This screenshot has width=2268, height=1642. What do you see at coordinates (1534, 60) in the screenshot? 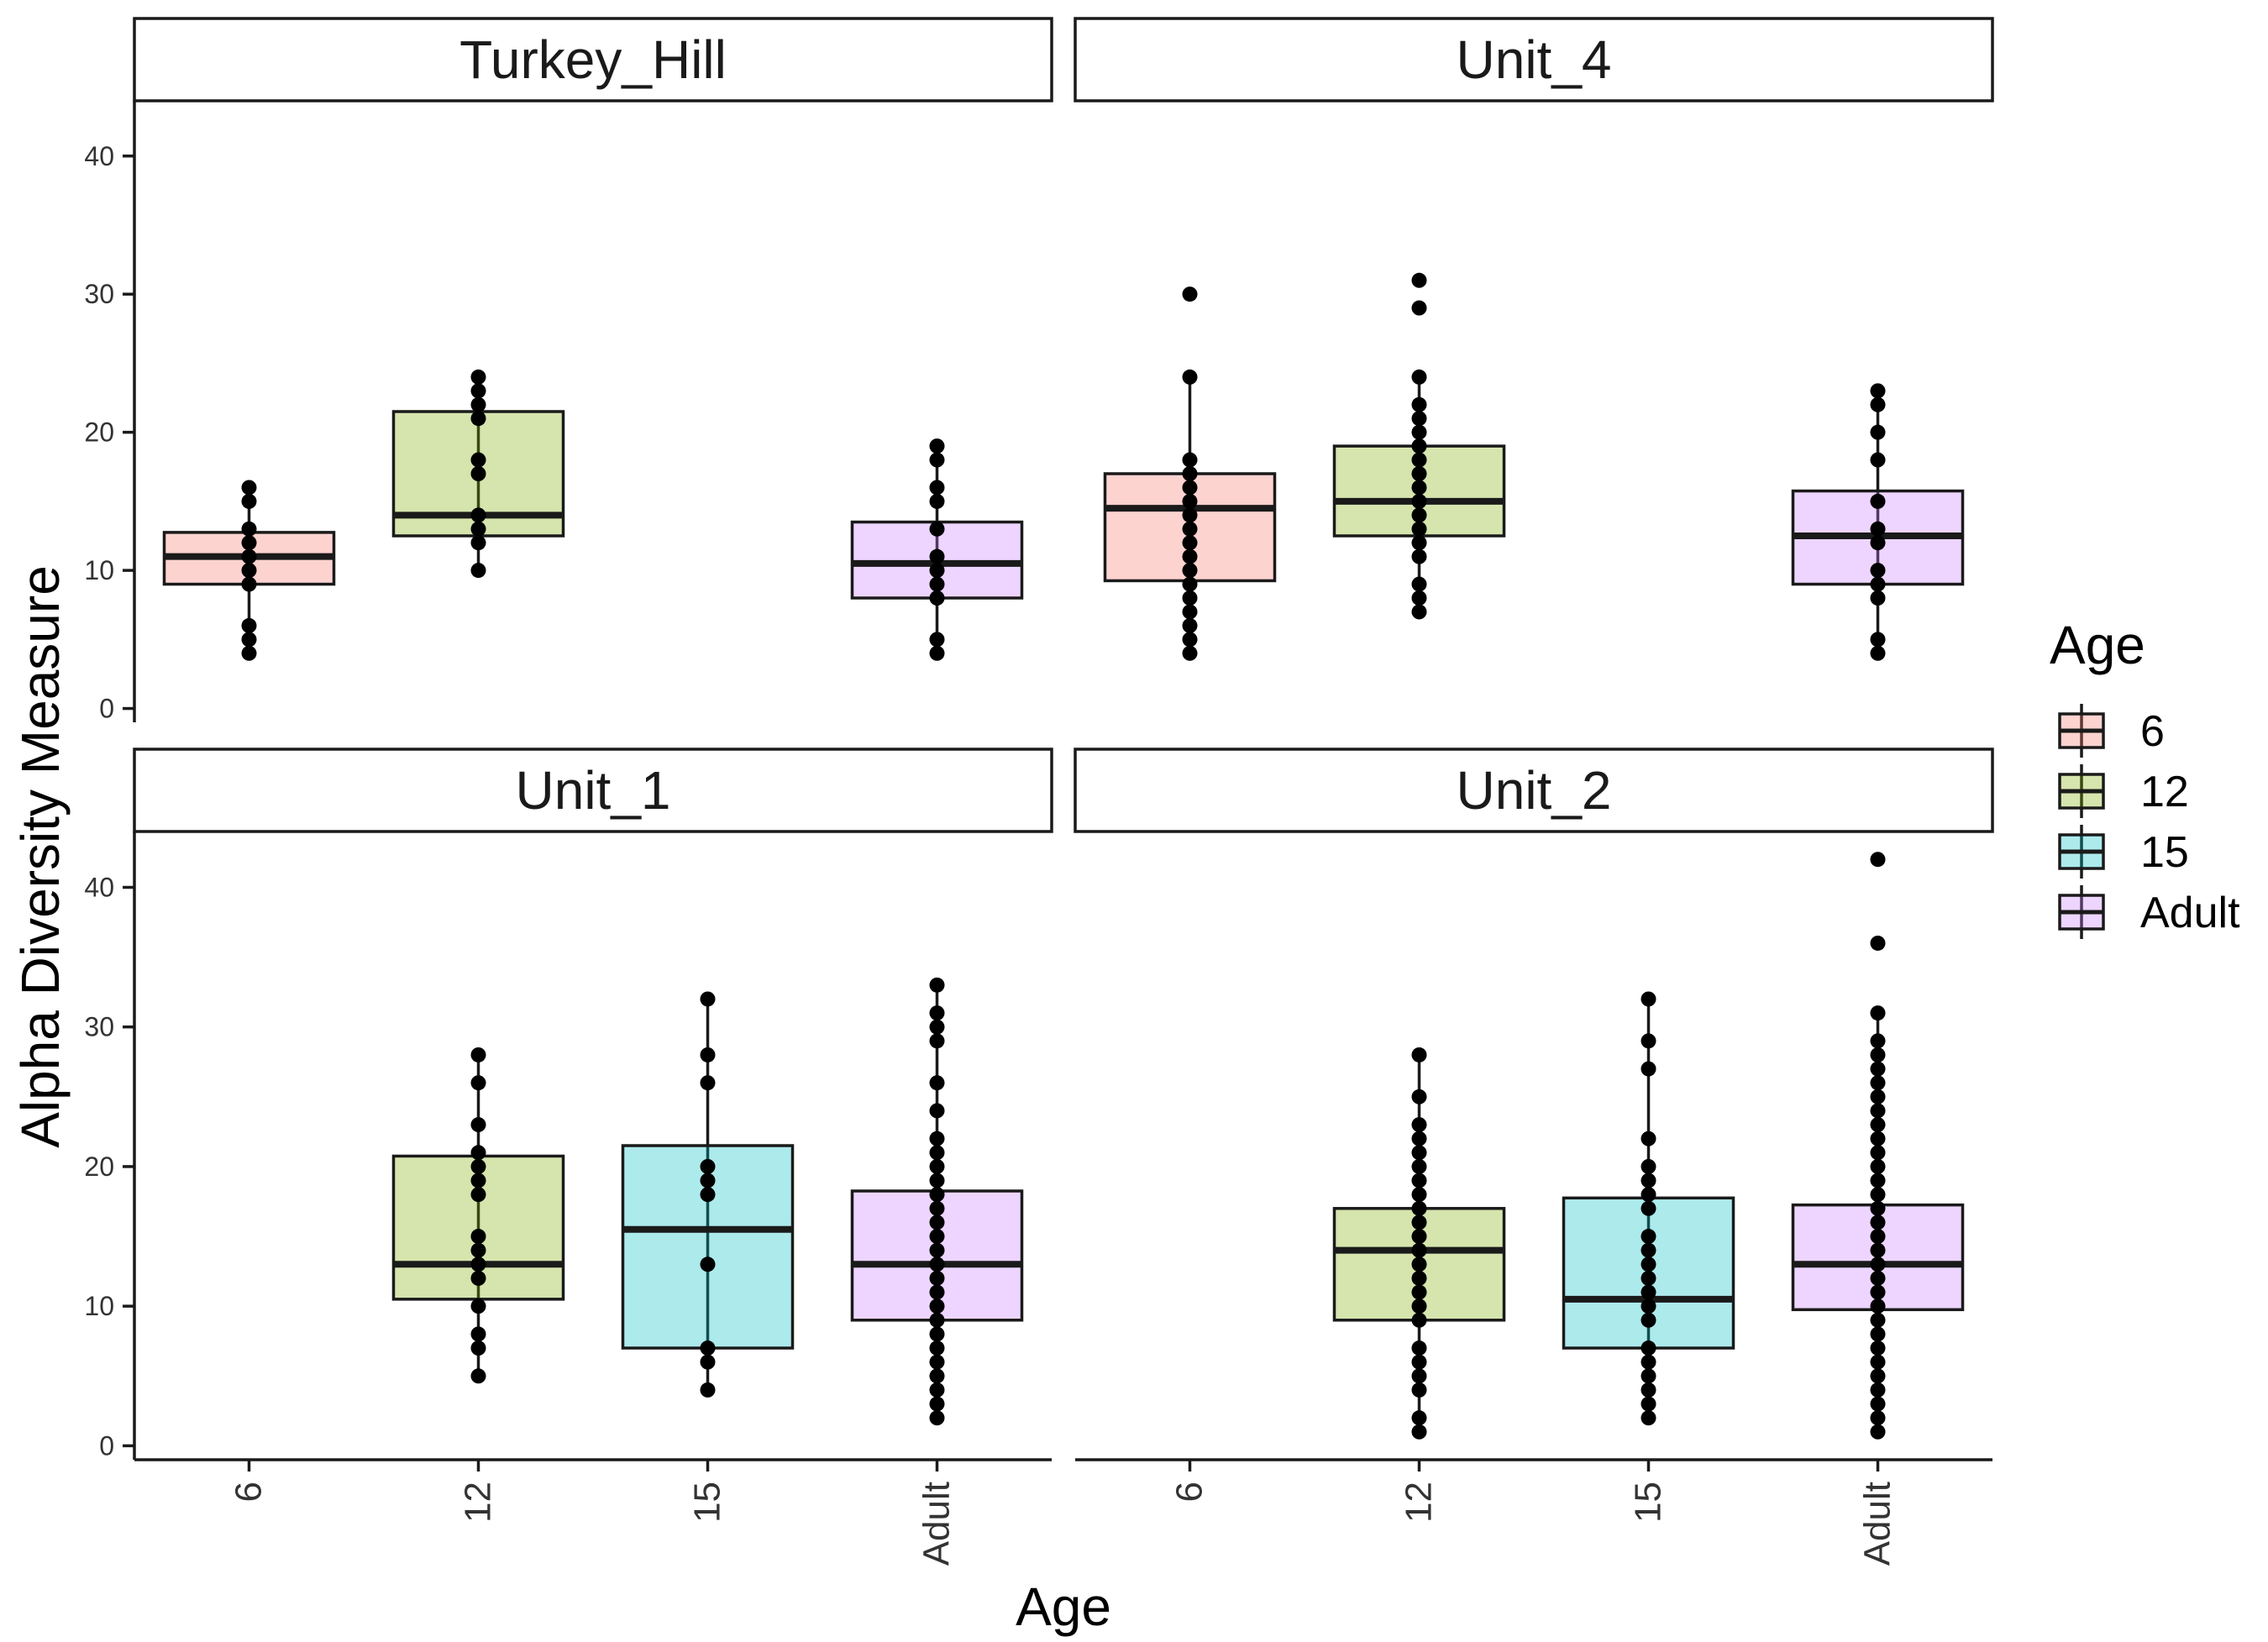
I see `facet-title: Unit_4` at bounding box center [1534, 60].